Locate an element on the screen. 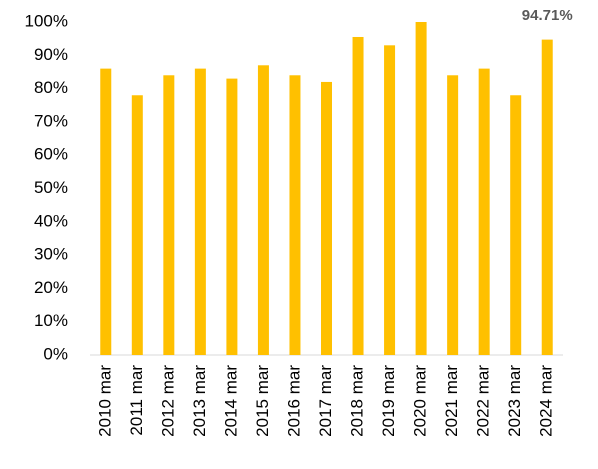 The height and width of the screenshot is (469, 598). x-tick-label: 2022 mar is located at coordinates (483, 401).